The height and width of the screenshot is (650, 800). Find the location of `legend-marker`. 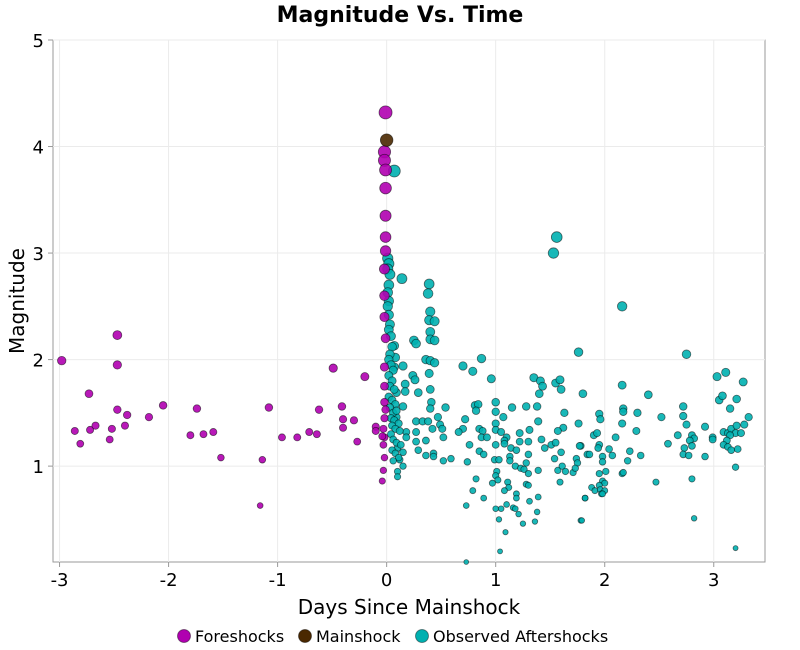

legend-marker is located at coordinates (305, 636).